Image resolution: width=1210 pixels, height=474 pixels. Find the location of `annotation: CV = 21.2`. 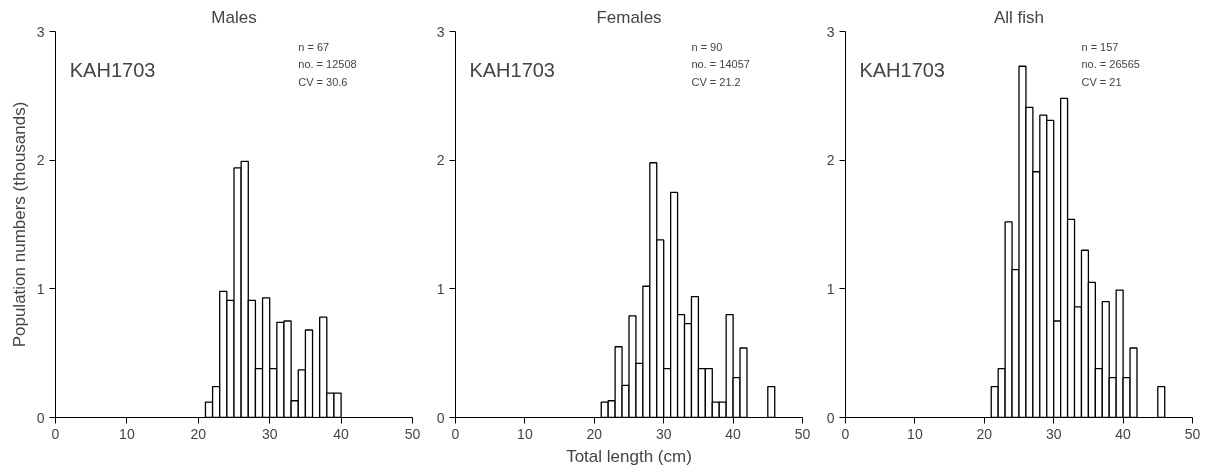

annotation: CV = 21.2 is located at coordinates (716, 81).